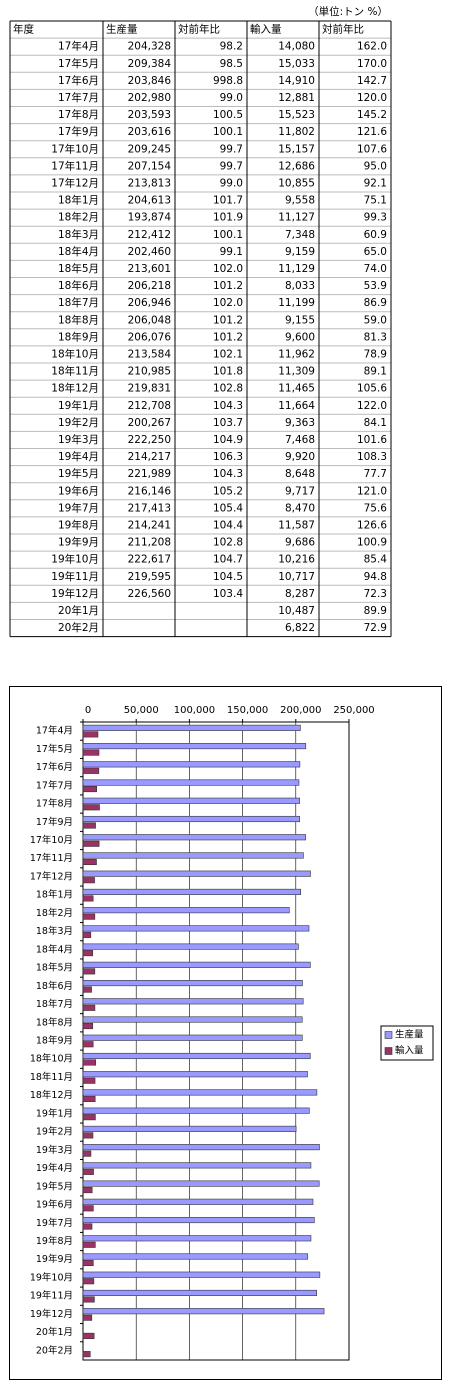  I want to click on table-cell: 122.0, so click(372, 406).